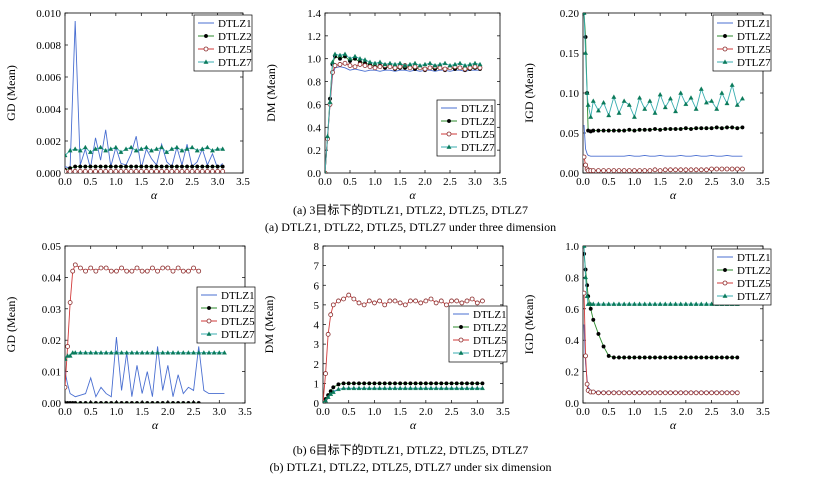  What do you see at coordinates (154, 195) in the screenshot?
I see `x-axis-label: α` at bounding box center [154, 195].